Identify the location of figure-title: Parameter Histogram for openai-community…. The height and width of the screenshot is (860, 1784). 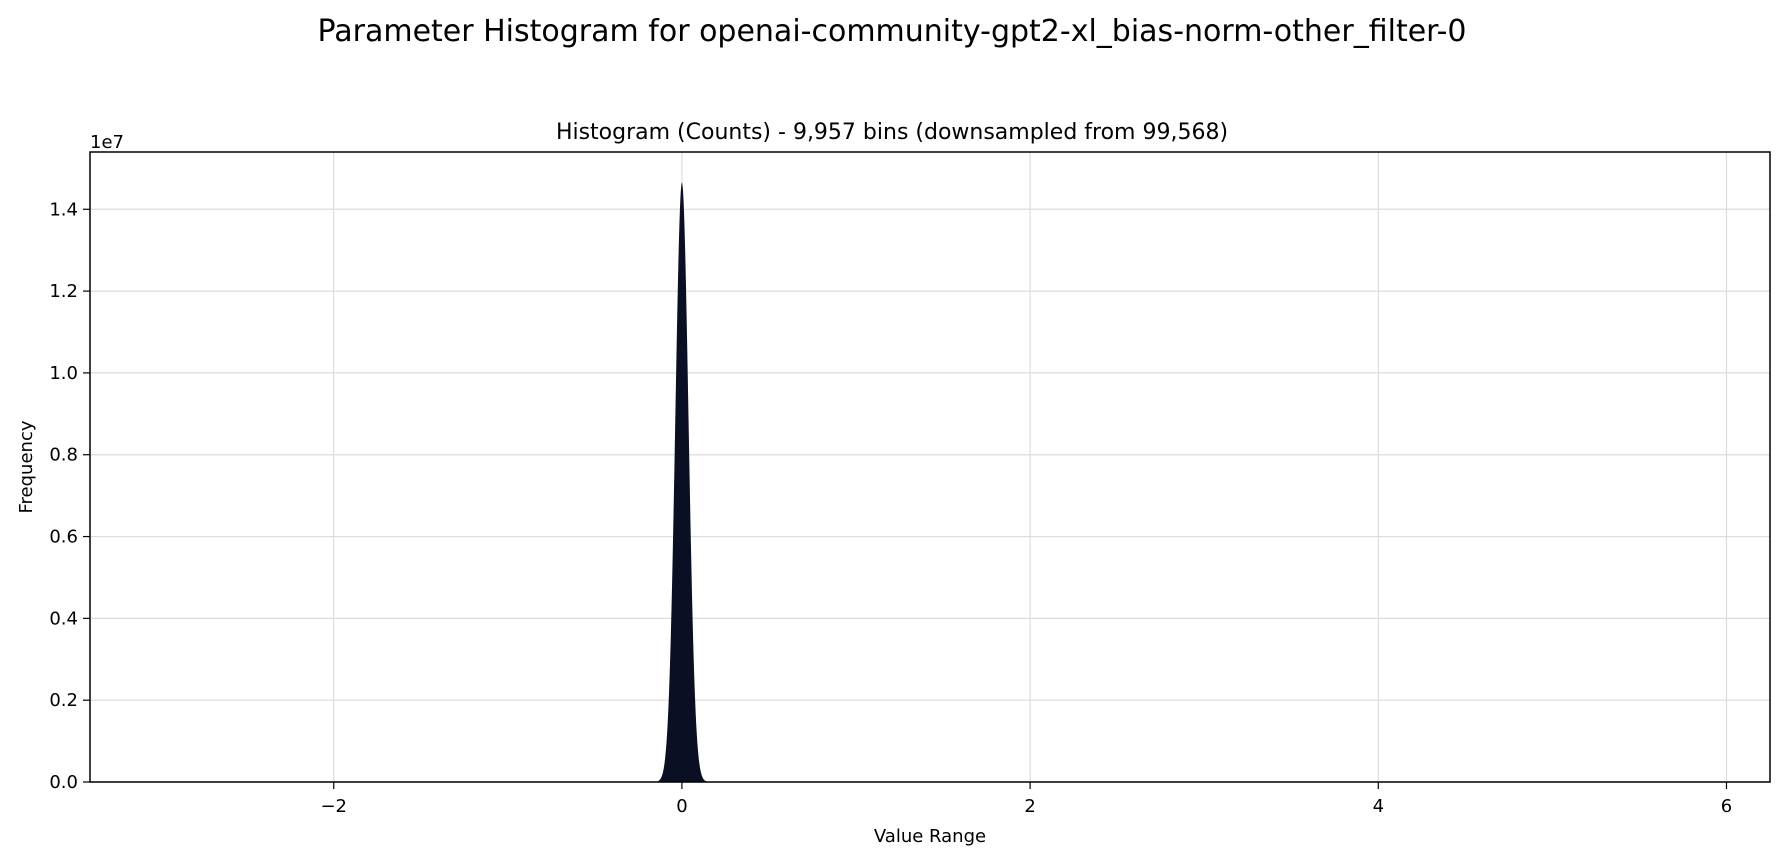
(892, 31).